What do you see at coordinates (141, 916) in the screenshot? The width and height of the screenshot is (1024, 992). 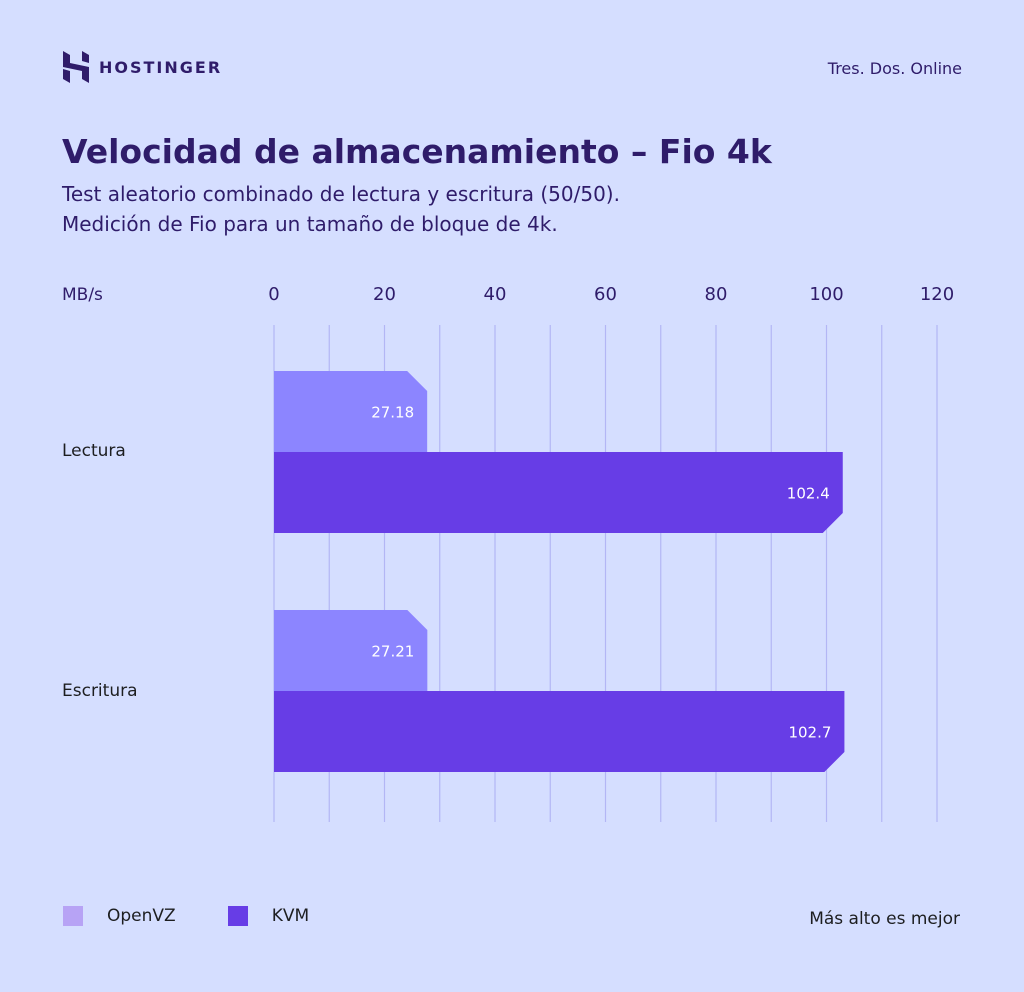 I see `legend-label-openvz: OpenVZ` at bounding box center [141, 916].